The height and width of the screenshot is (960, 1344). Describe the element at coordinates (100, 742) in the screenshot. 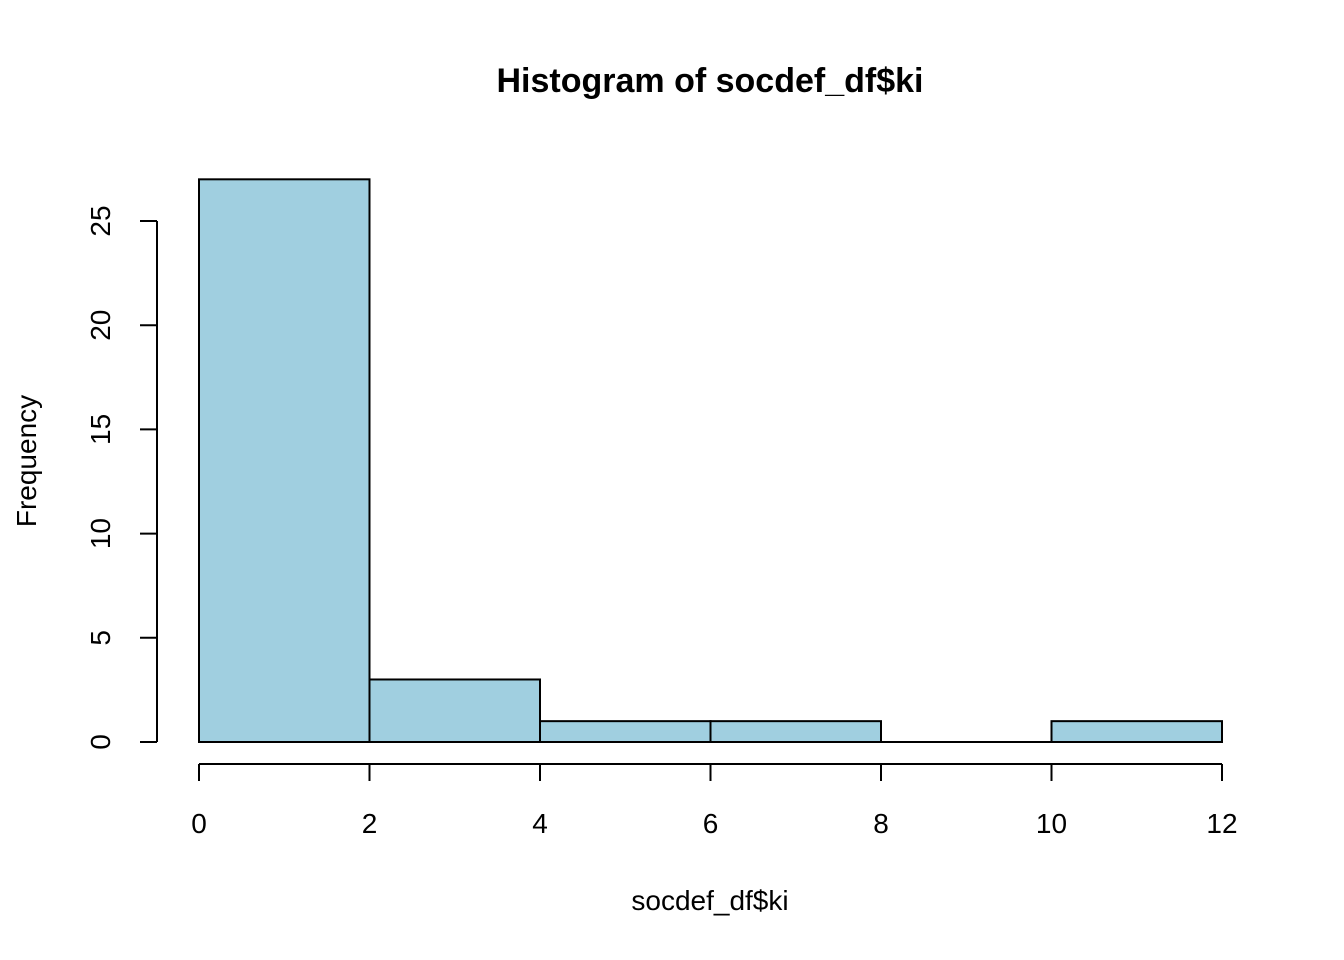

I see `y-tick-label-0: 0` at that location.